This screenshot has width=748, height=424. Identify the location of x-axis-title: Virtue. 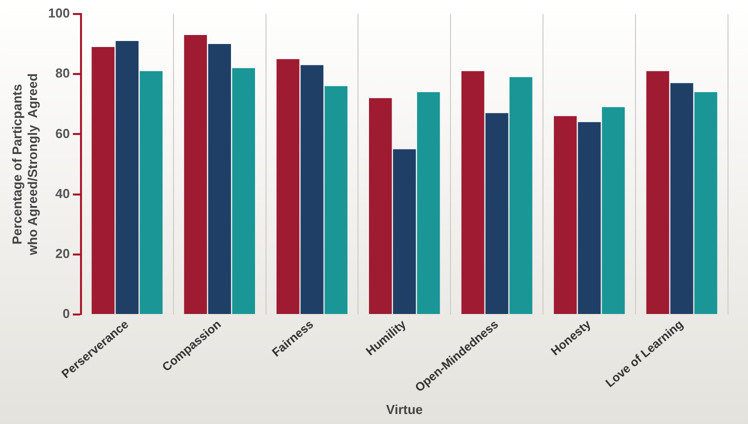
(404, 409).